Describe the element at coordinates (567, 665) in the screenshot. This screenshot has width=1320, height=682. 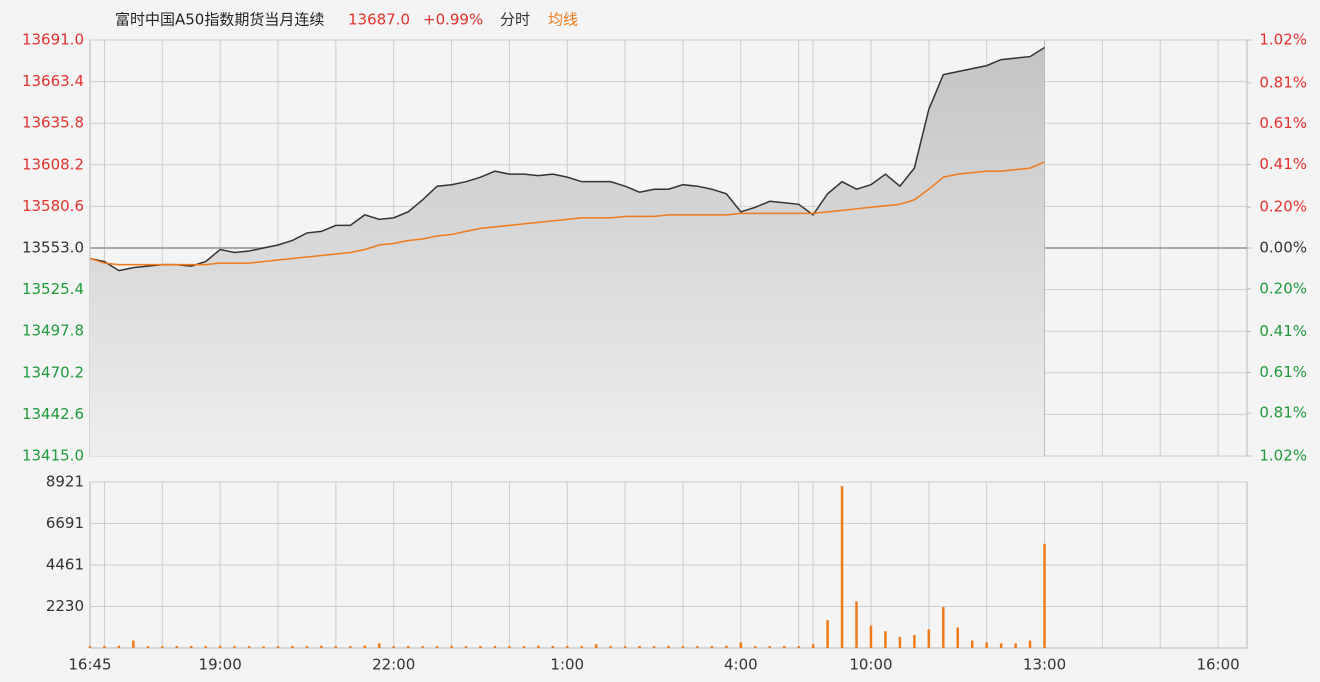
I see `x-tick-label: 1:00` at that location.